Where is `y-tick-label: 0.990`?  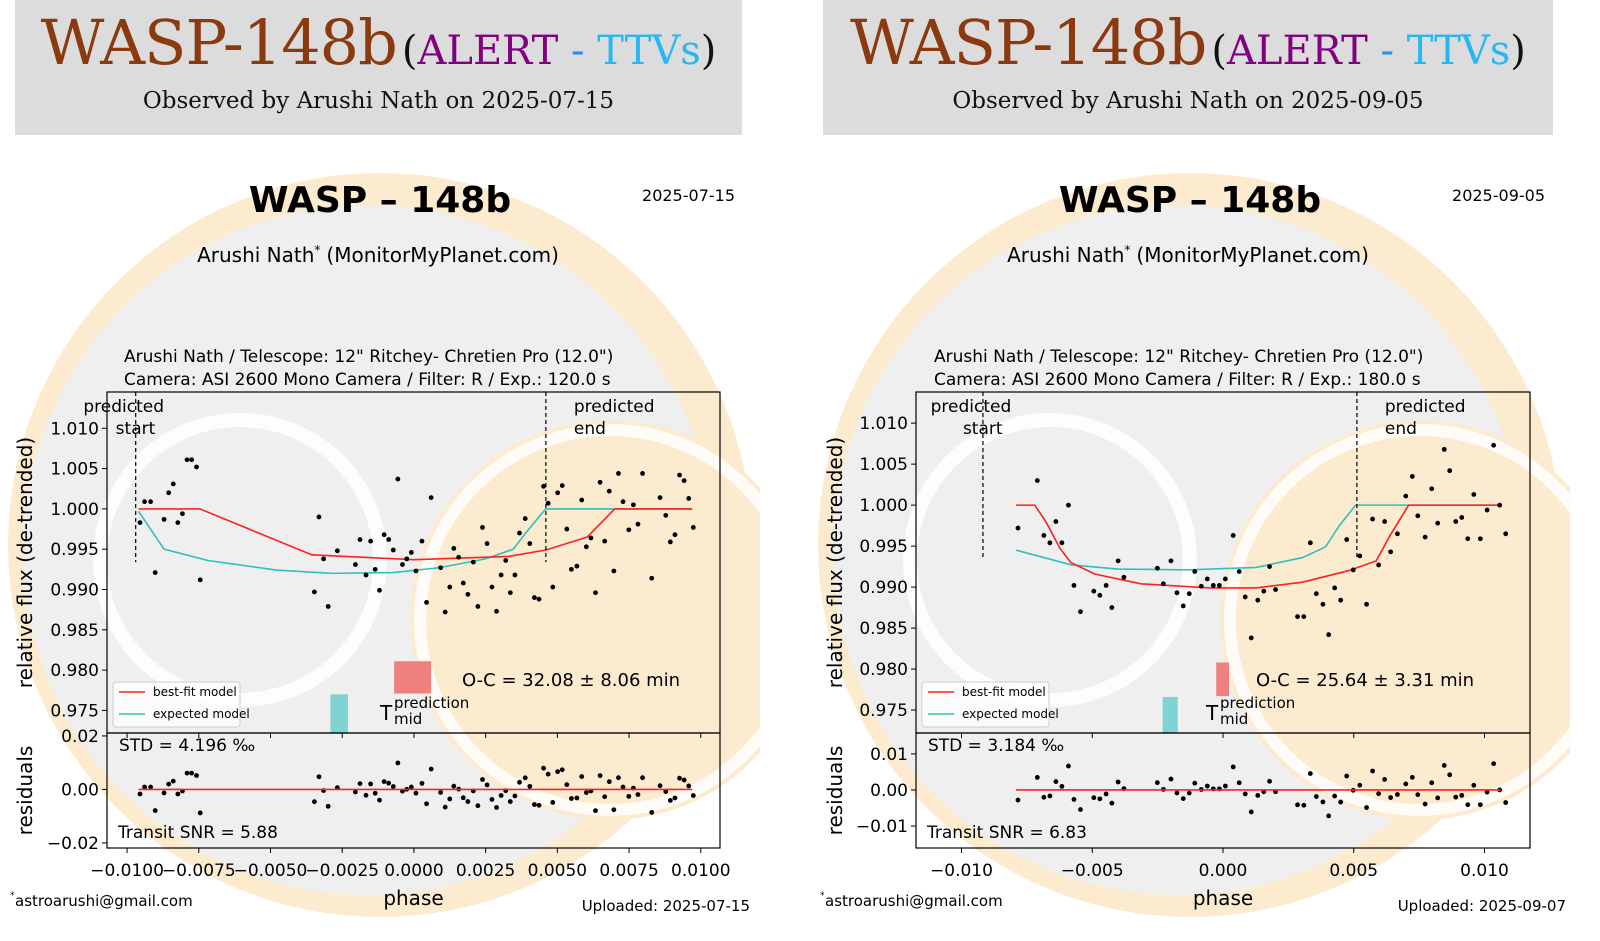 y-tick-label: 0.990 is located at coordinates (74, 591).